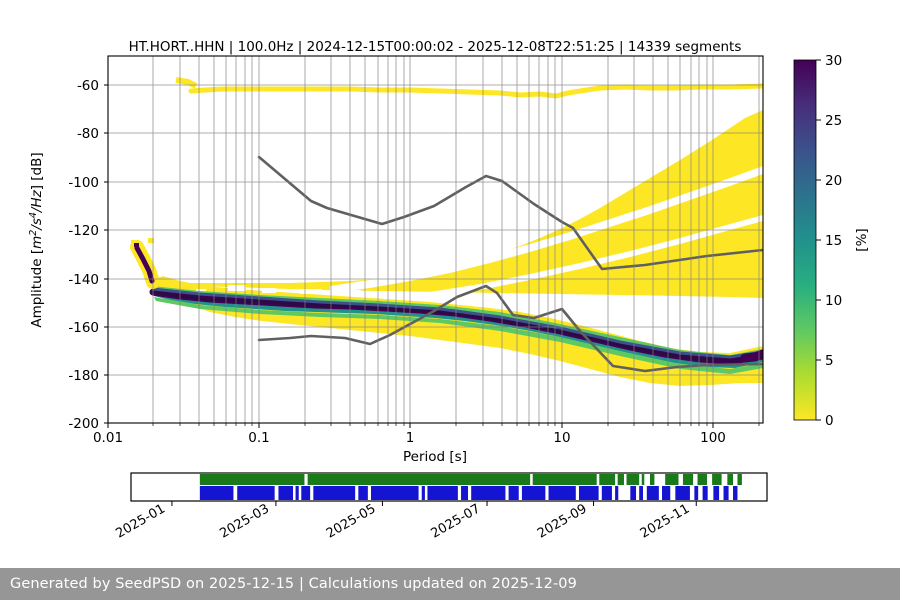  I want to click on x-axis-label: Period [s], so click(435, 457).